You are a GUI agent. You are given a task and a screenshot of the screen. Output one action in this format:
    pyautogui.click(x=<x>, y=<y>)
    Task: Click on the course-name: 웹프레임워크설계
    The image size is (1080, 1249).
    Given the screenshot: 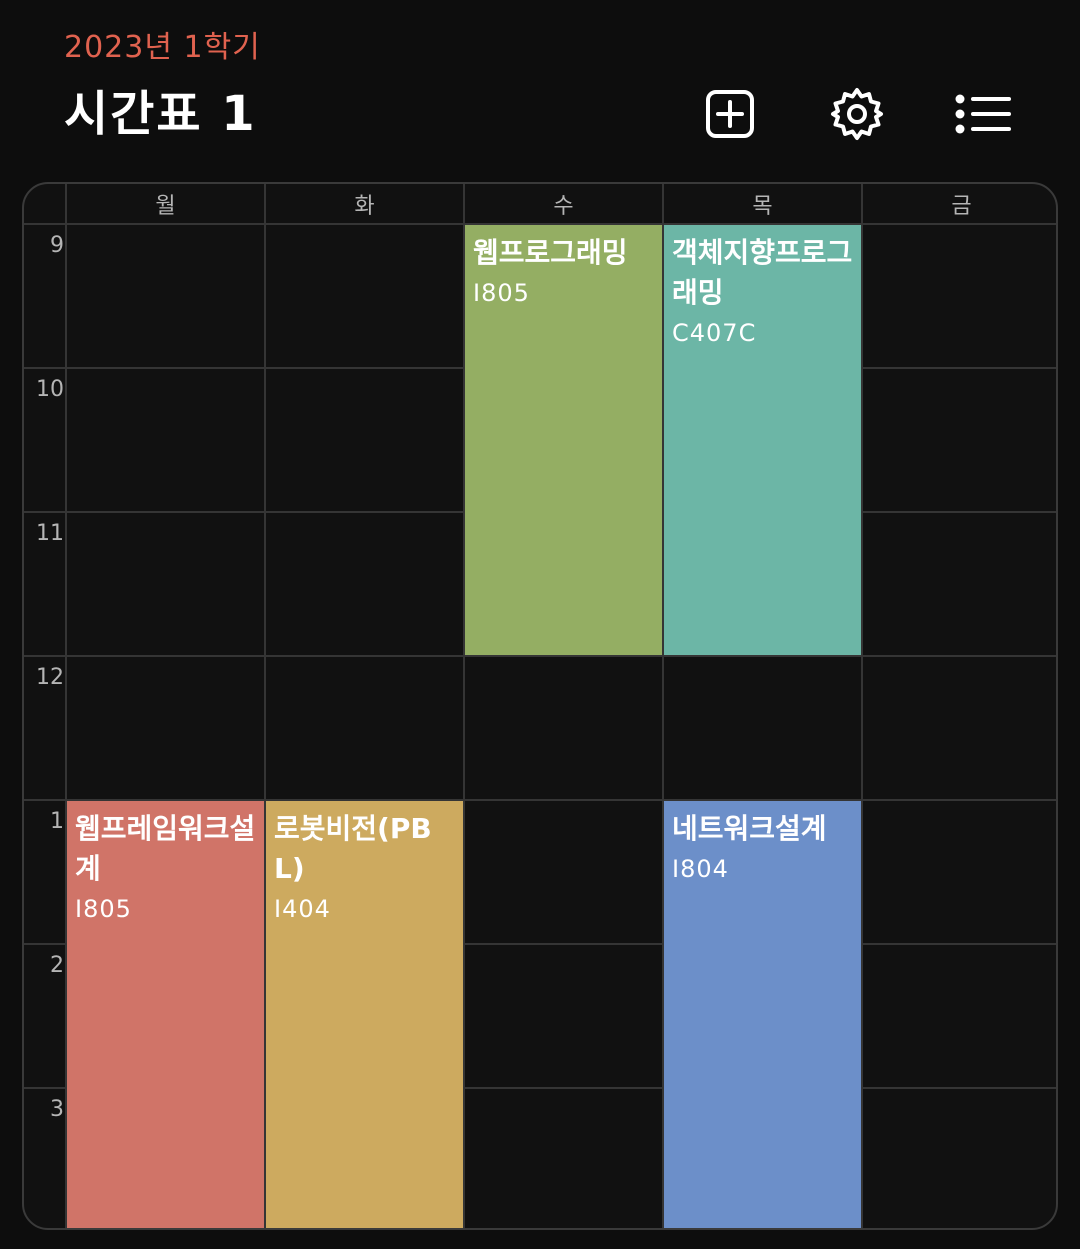 What is the action you would take?
    pyautogui.click(x=165, y=848)
    